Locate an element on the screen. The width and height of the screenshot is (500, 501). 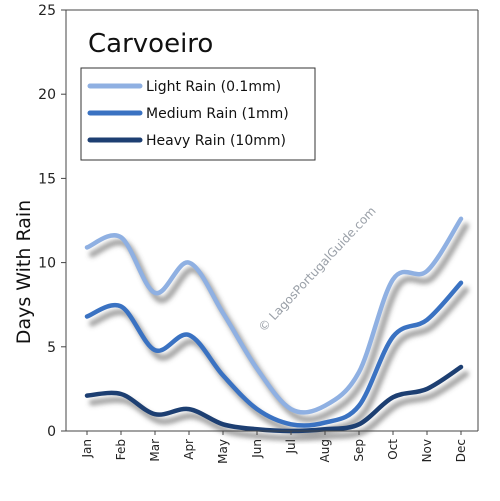
y-tick-label: 20 is located at coordinates (47, 95).